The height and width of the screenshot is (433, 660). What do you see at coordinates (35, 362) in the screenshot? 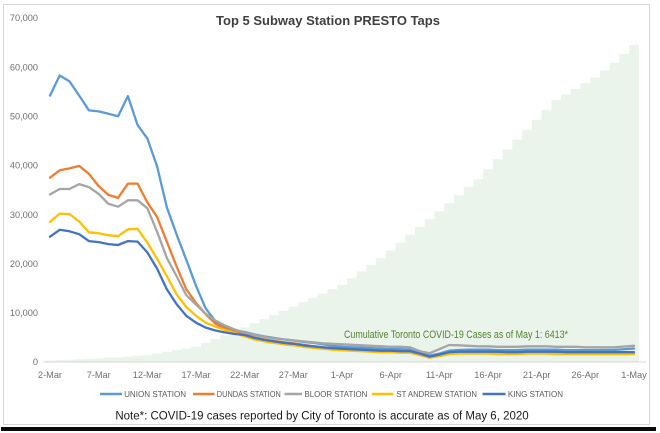
I see `svg-text: 0` at bounding box center [35, 362].